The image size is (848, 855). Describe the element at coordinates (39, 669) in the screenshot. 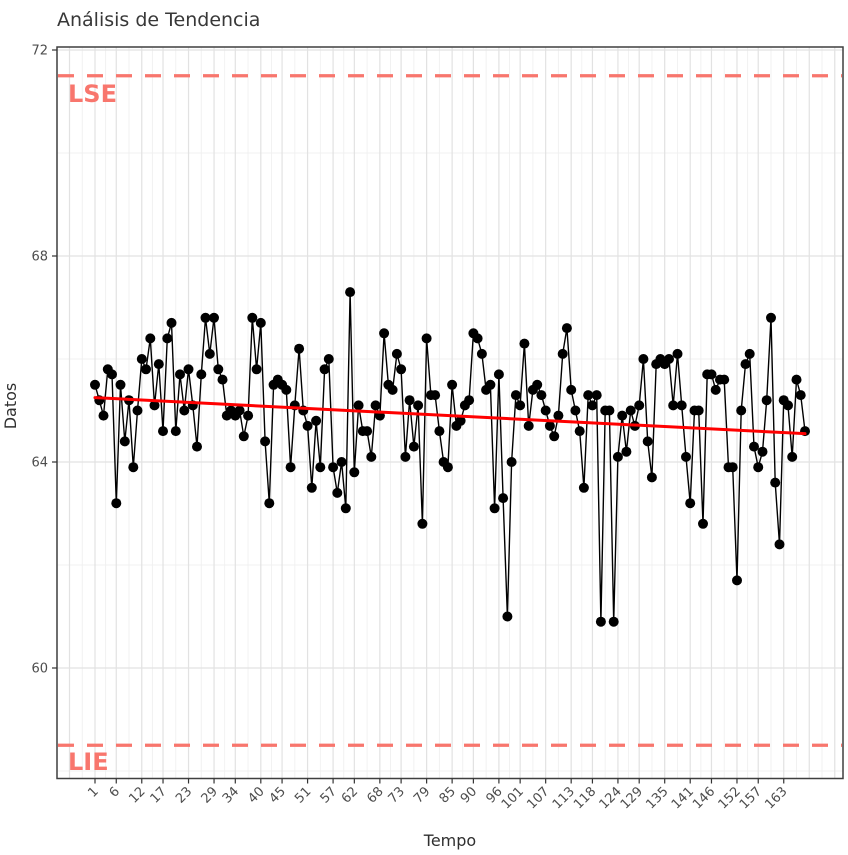

I see `y-tick-label: 60` at that location.